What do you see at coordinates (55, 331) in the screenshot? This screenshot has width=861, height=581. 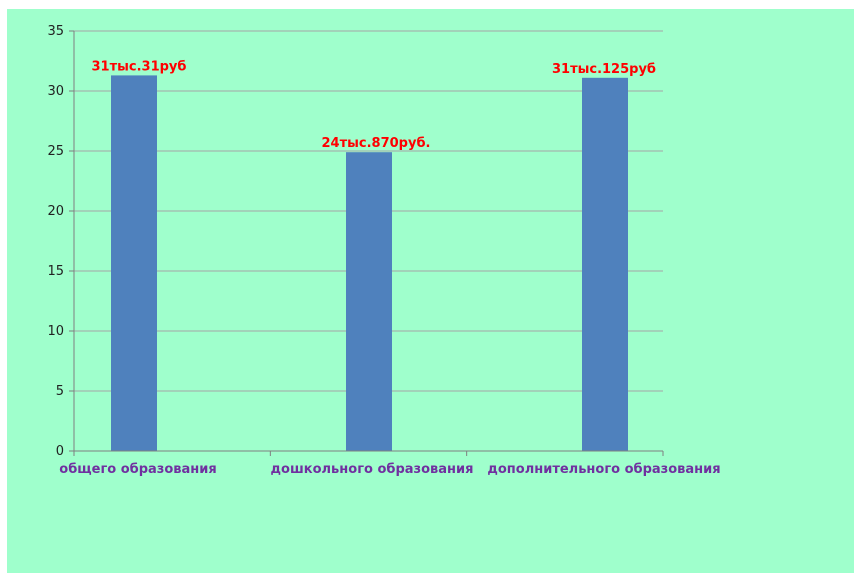 I see `y-tick-label: 10` at bounding box center [55, 331].